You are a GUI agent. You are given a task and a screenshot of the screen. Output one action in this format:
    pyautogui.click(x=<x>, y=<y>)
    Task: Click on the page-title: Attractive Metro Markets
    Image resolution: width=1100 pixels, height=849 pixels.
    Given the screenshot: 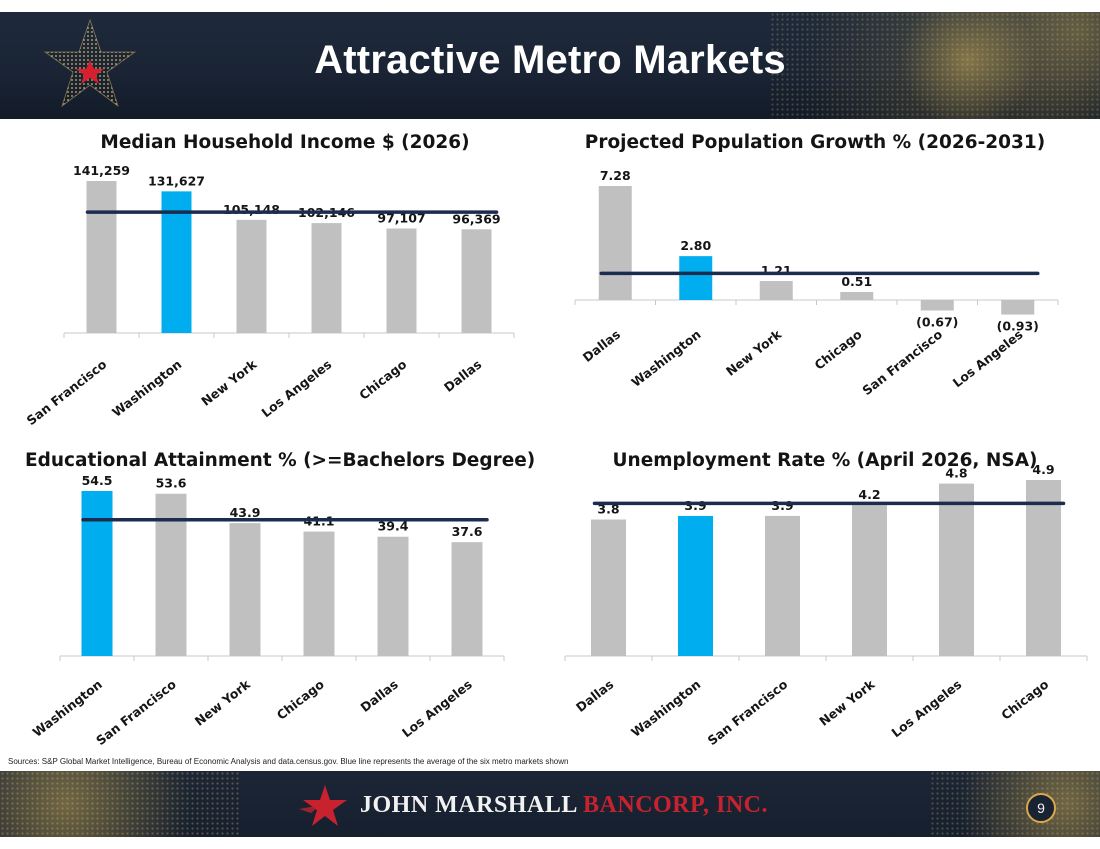 What is the action you would take?
    pyautogui.click(x=550, y=60)
    